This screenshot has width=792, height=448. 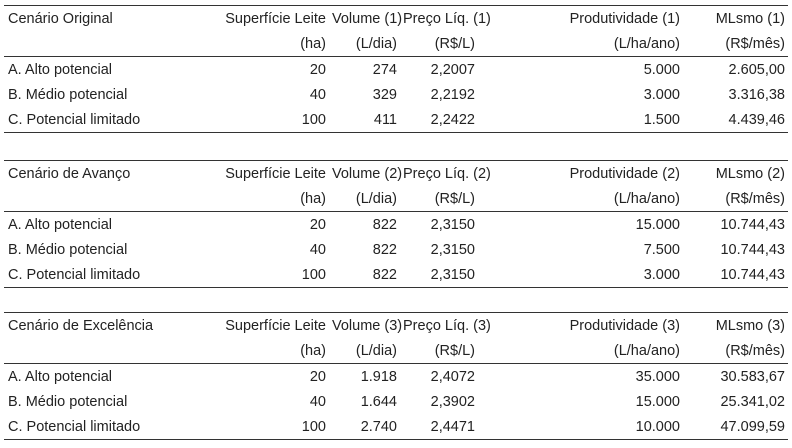 What do you see at coordinates (439, 120) in the screenshot?
I see `cell: 2,2422` at bounding box center [439, 120].